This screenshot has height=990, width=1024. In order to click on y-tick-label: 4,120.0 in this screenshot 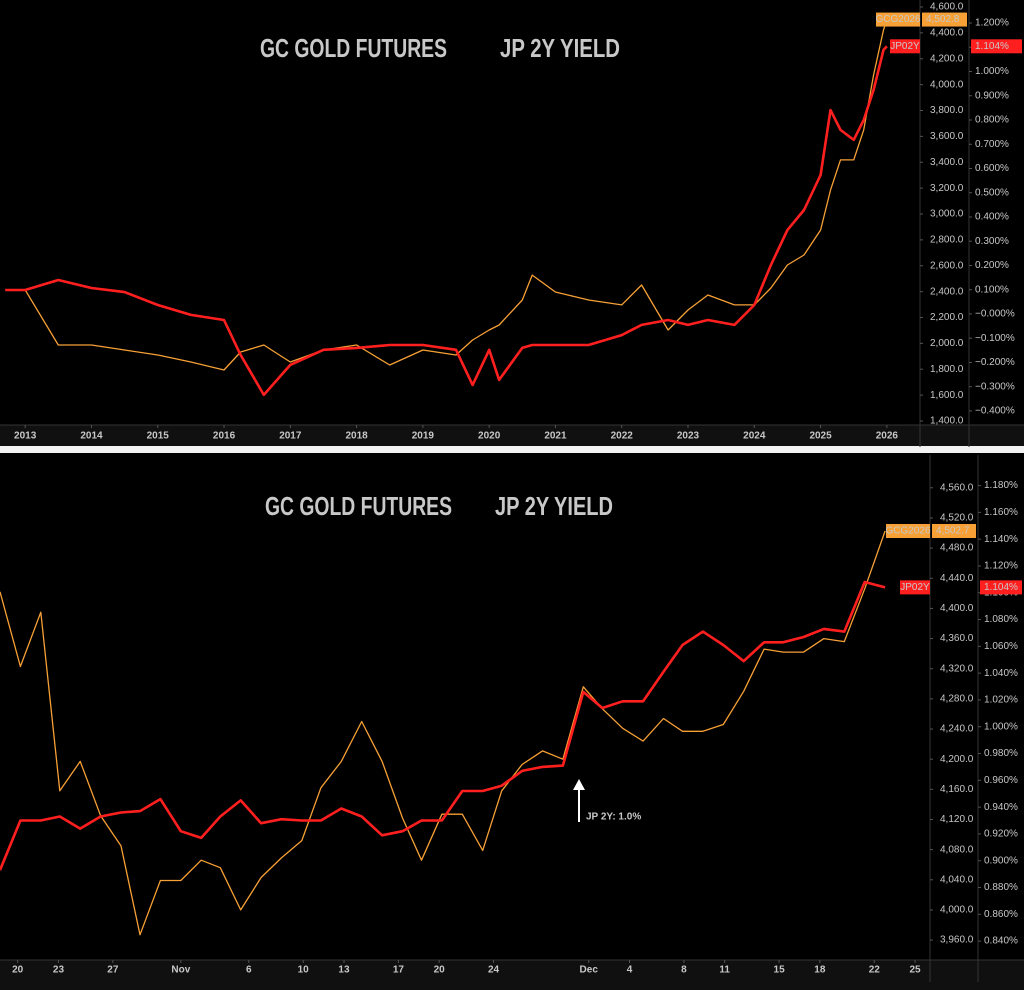, I will do `click(957, 819)`.